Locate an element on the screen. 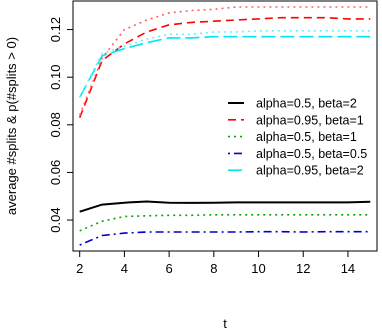  legend-label: alpha=0.5, beta=0.5 is located at coordinates (311, 154).